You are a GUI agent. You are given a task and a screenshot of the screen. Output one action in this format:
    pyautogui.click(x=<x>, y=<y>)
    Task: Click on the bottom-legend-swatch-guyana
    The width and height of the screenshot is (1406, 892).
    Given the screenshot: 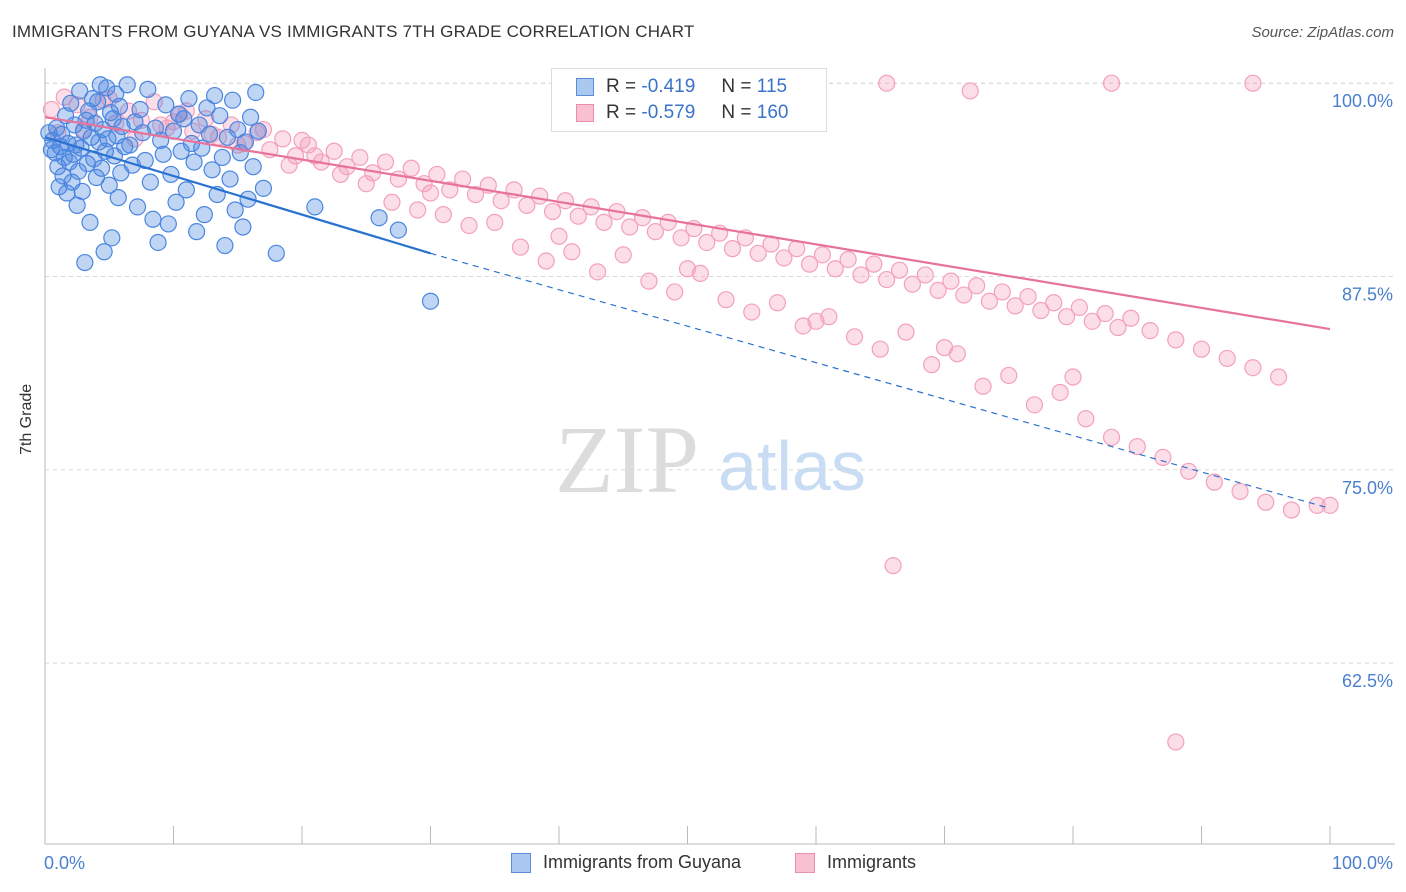 What is the action you would take?
    pyautogui.click(x=521, y=862)
    